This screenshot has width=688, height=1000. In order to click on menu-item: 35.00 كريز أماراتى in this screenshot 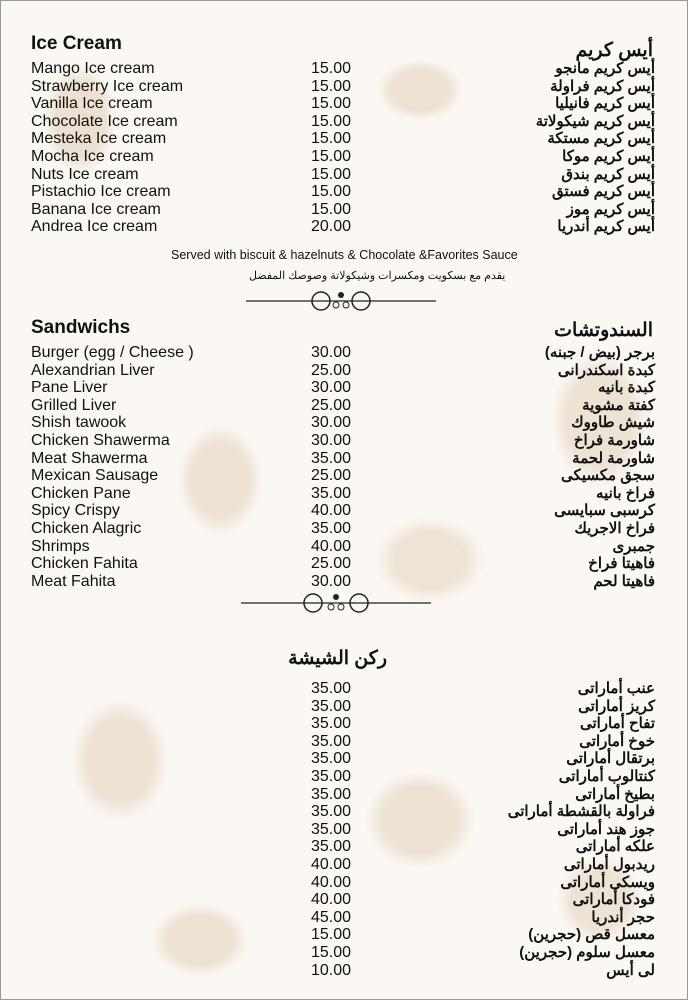, I will do `click(344, 707)`.